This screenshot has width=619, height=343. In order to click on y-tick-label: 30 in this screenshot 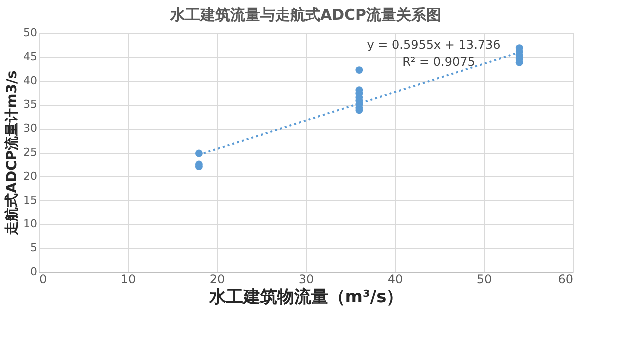, I will do `click(31, 129)`.